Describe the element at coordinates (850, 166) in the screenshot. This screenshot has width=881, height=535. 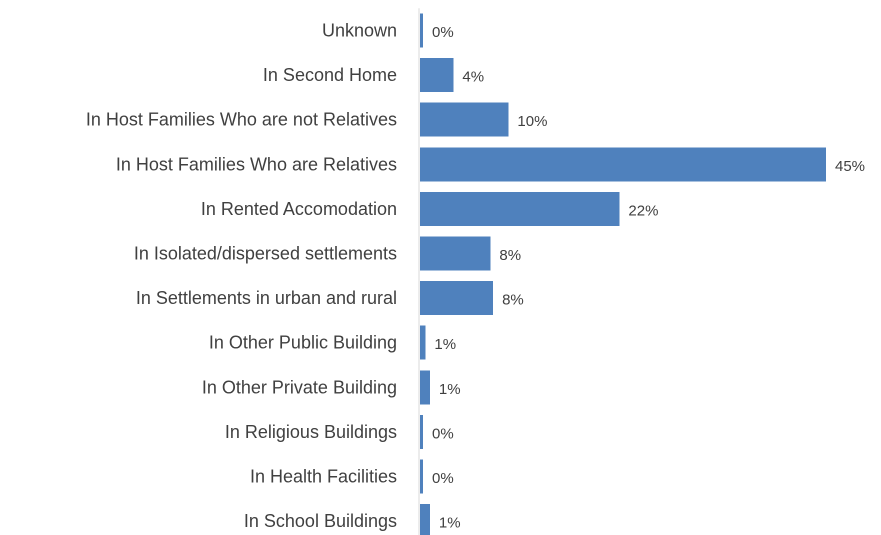
I see `data-label: 45%` at that location.